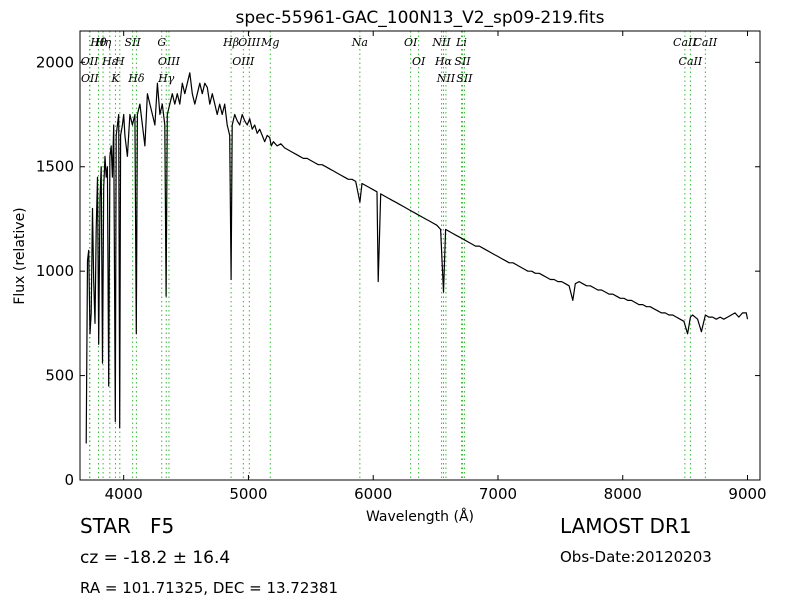  I want to click on redshift-label: cz = -18.2 ± 16.4, so click(155, 558).